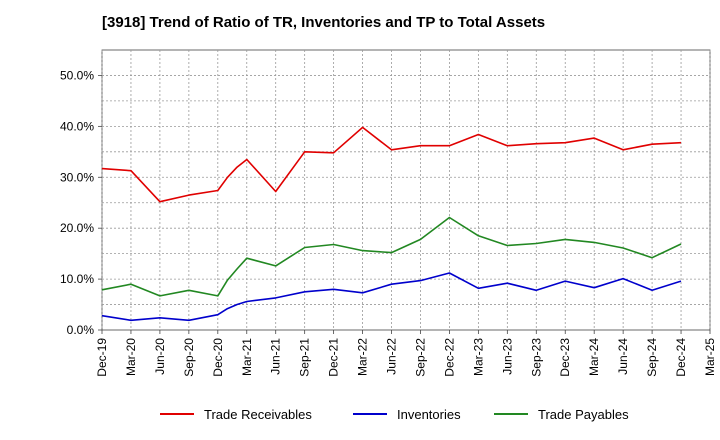  Describe the element at coordinates (305, 357) in the screenshot. I see `x-tick-label: Sep-21` at that location.